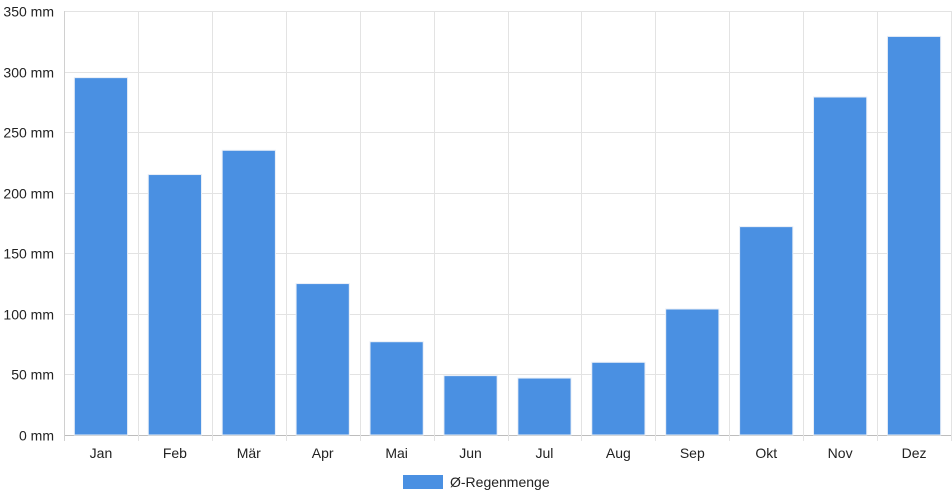 This screenshot has height=500, width=952. I want to click on y-tick-label: 300 mm, so click(28, 73).